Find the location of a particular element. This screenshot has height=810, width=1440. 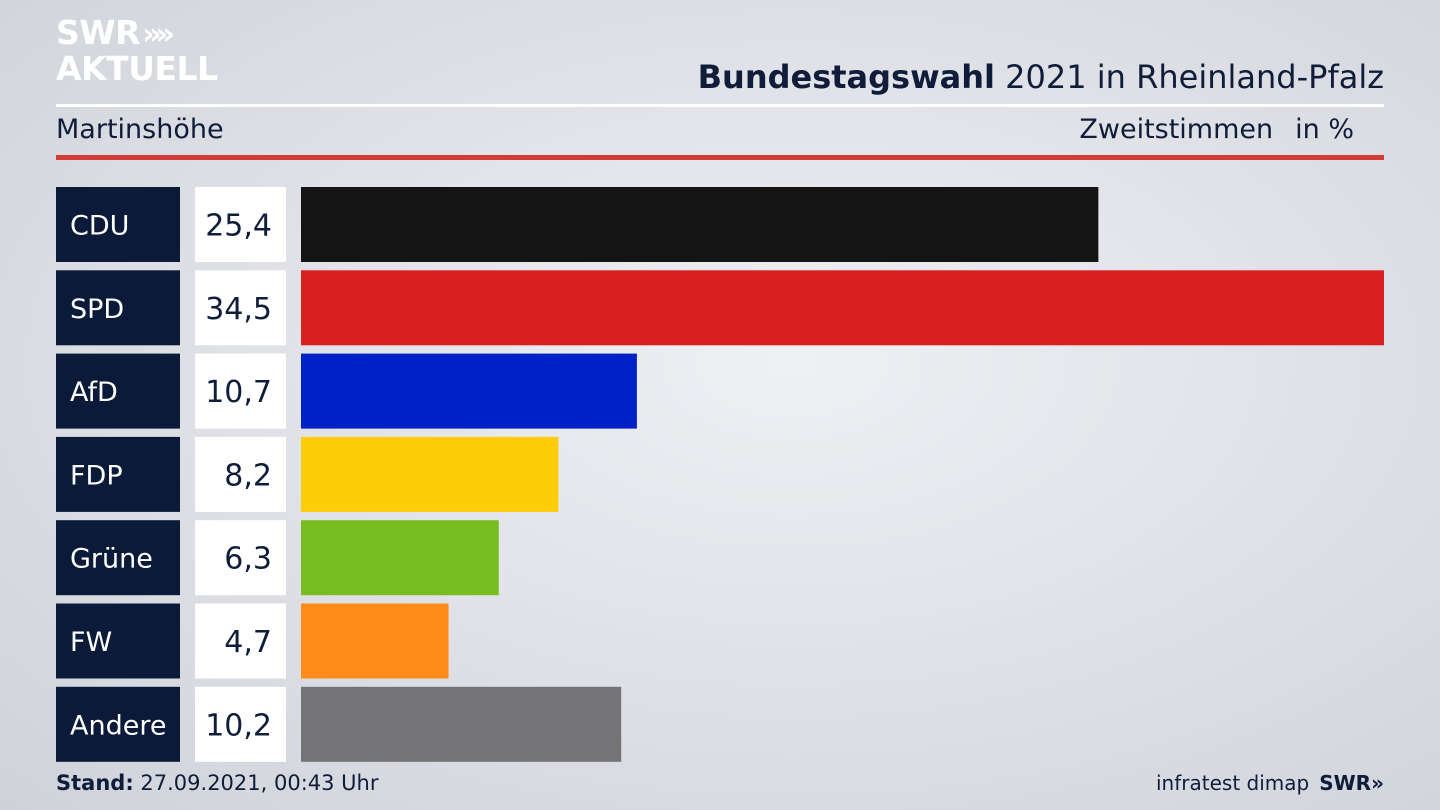

value-label-gr-ne: 6,3 is located at coordinates (248, 559).